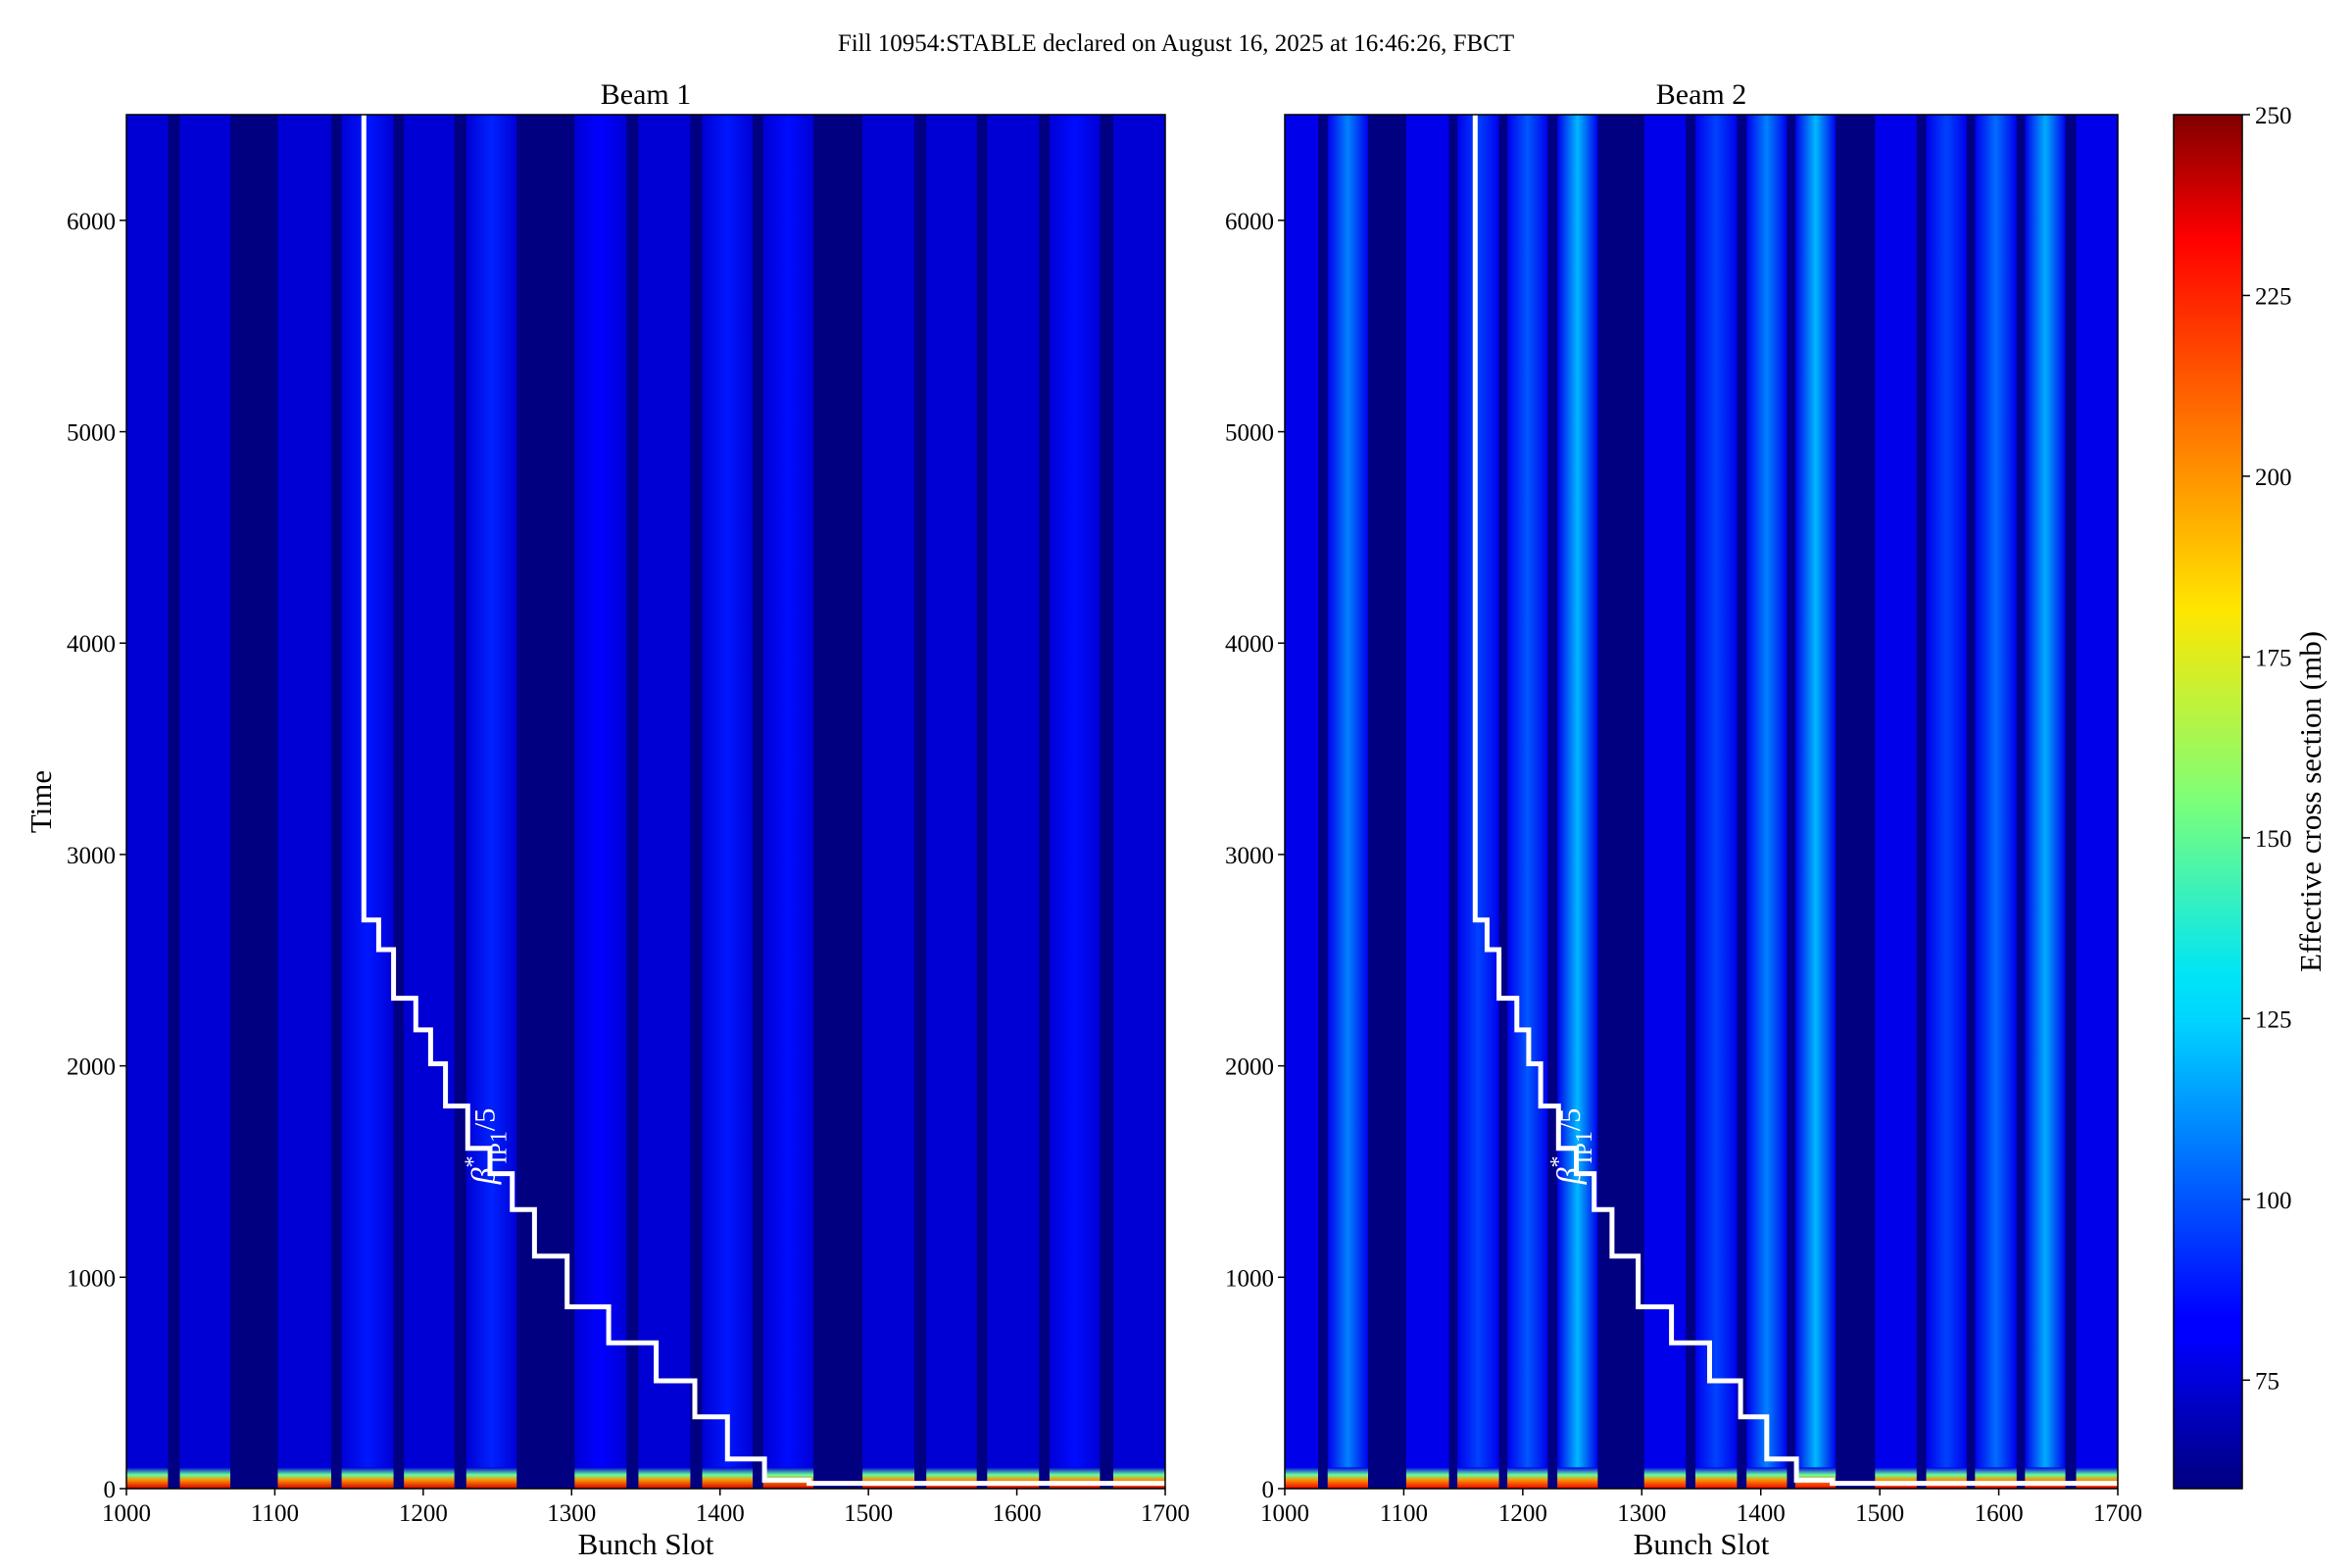 The image size is (2352, 1568). What do you see at coordinates (1249, 222) in the screenshot?
I see `beam-2-y-tick-label: 6000` at bounding box center [1249, 222].